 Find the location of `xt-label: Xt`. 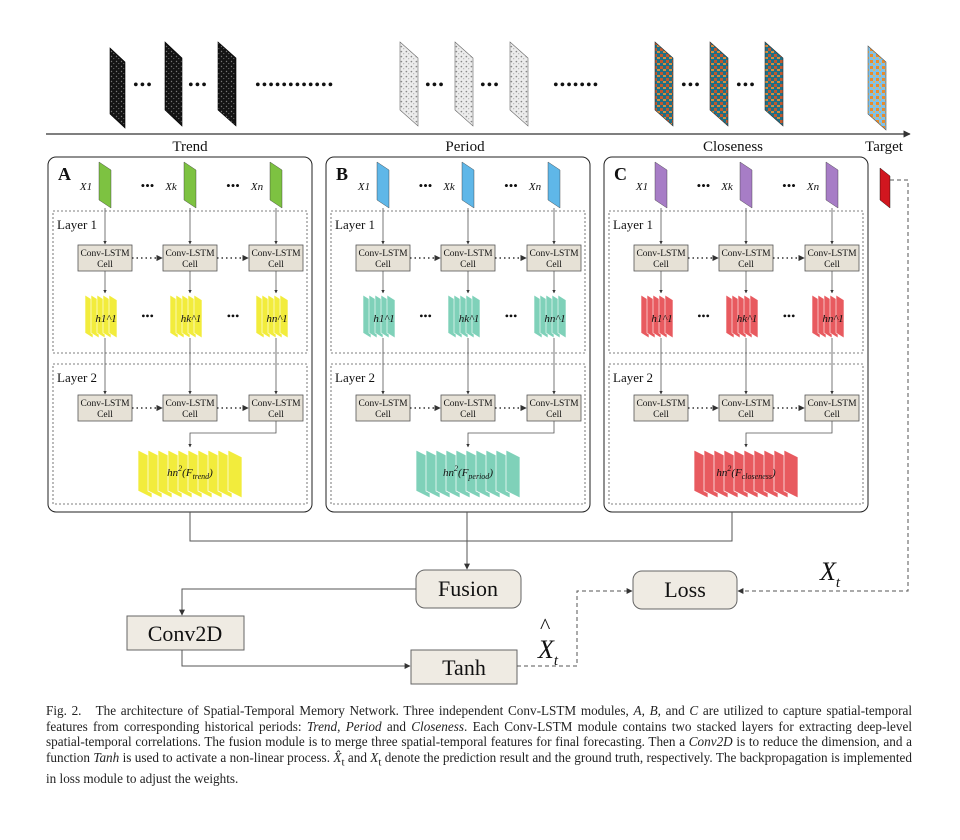

xt-label: Xt is located at coordinates (830, 574).